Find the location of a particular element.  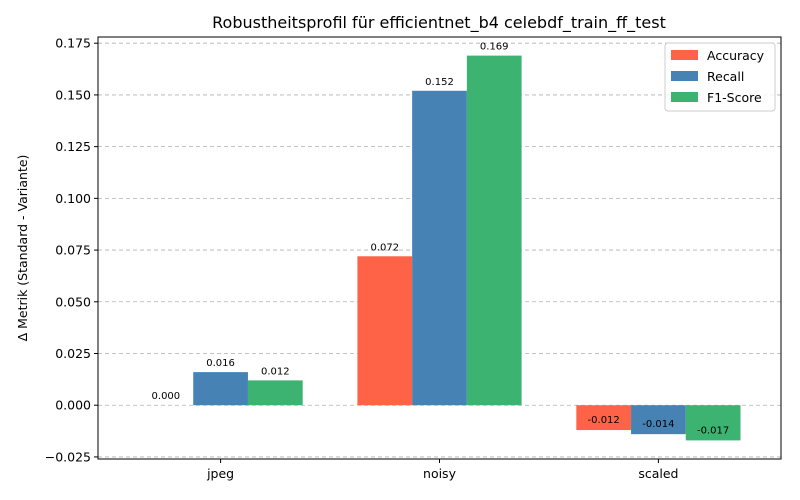

legend-label: Recall is located at coordinates (725, 76).